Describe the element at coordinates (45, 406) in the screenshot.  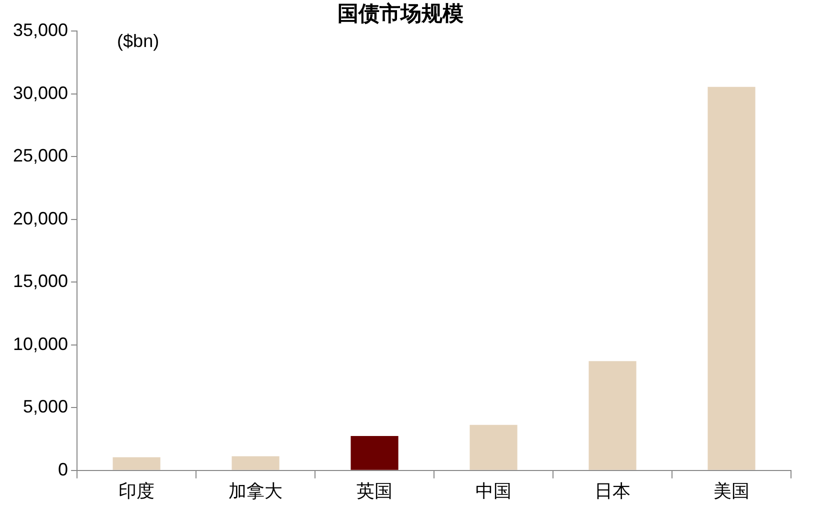
I see `y-tick-label: 5,000` at that location.